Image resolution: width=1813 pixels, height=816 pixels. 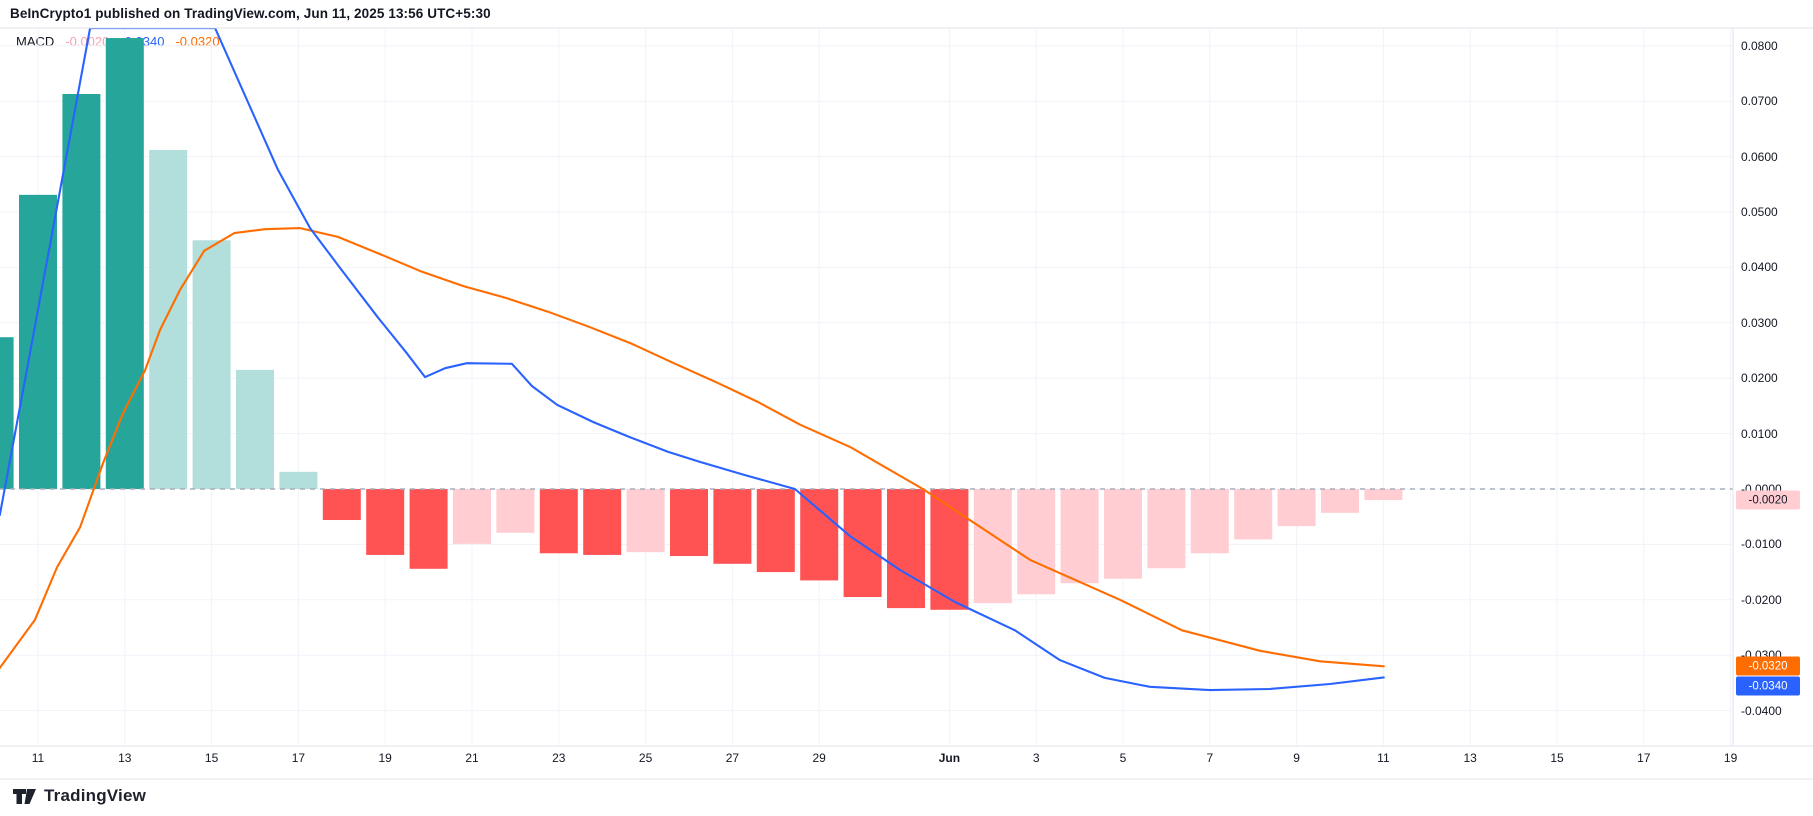 I want to click on price-scale-label: 0.0300, so click(x=1759, y=322).